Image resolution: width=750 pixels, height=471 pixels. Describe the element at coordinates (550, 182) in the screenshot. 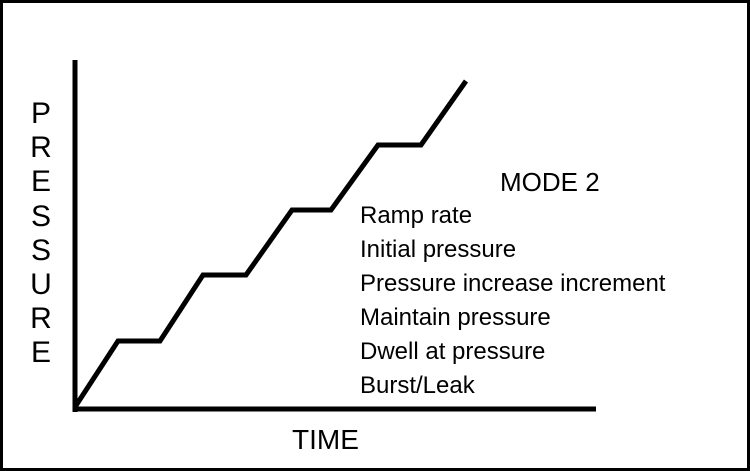

I see `mode-title: MODE 2` at that location.